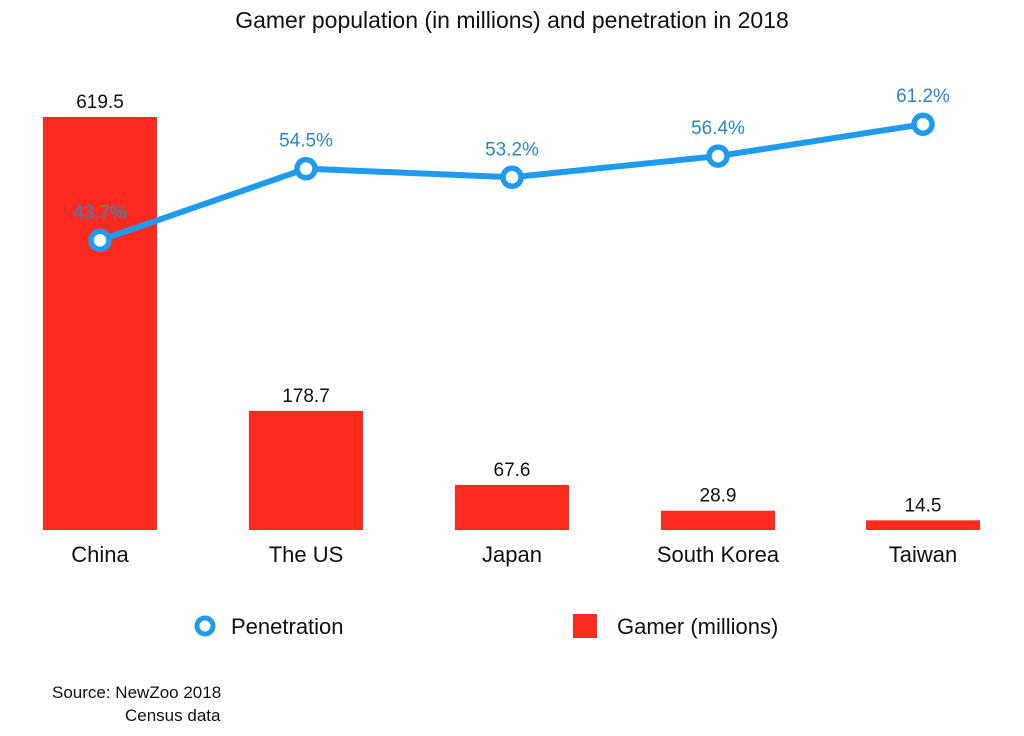 The width and height of the screenshot is (1024, 736). Describe the element at coordinates (136, 692) in the screenshot. I see `source-line-1: Source: NewZoo 2018` at that location.